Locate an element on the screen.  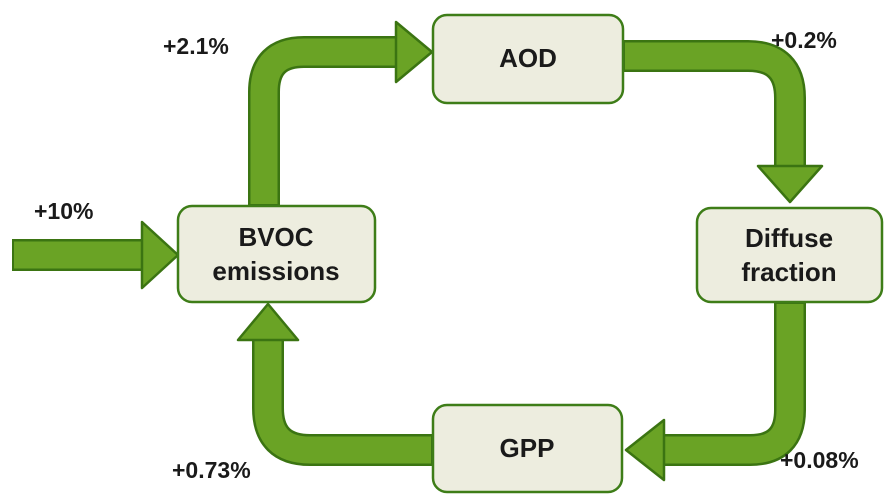
node: AOD is located at coordinates (528, 59).